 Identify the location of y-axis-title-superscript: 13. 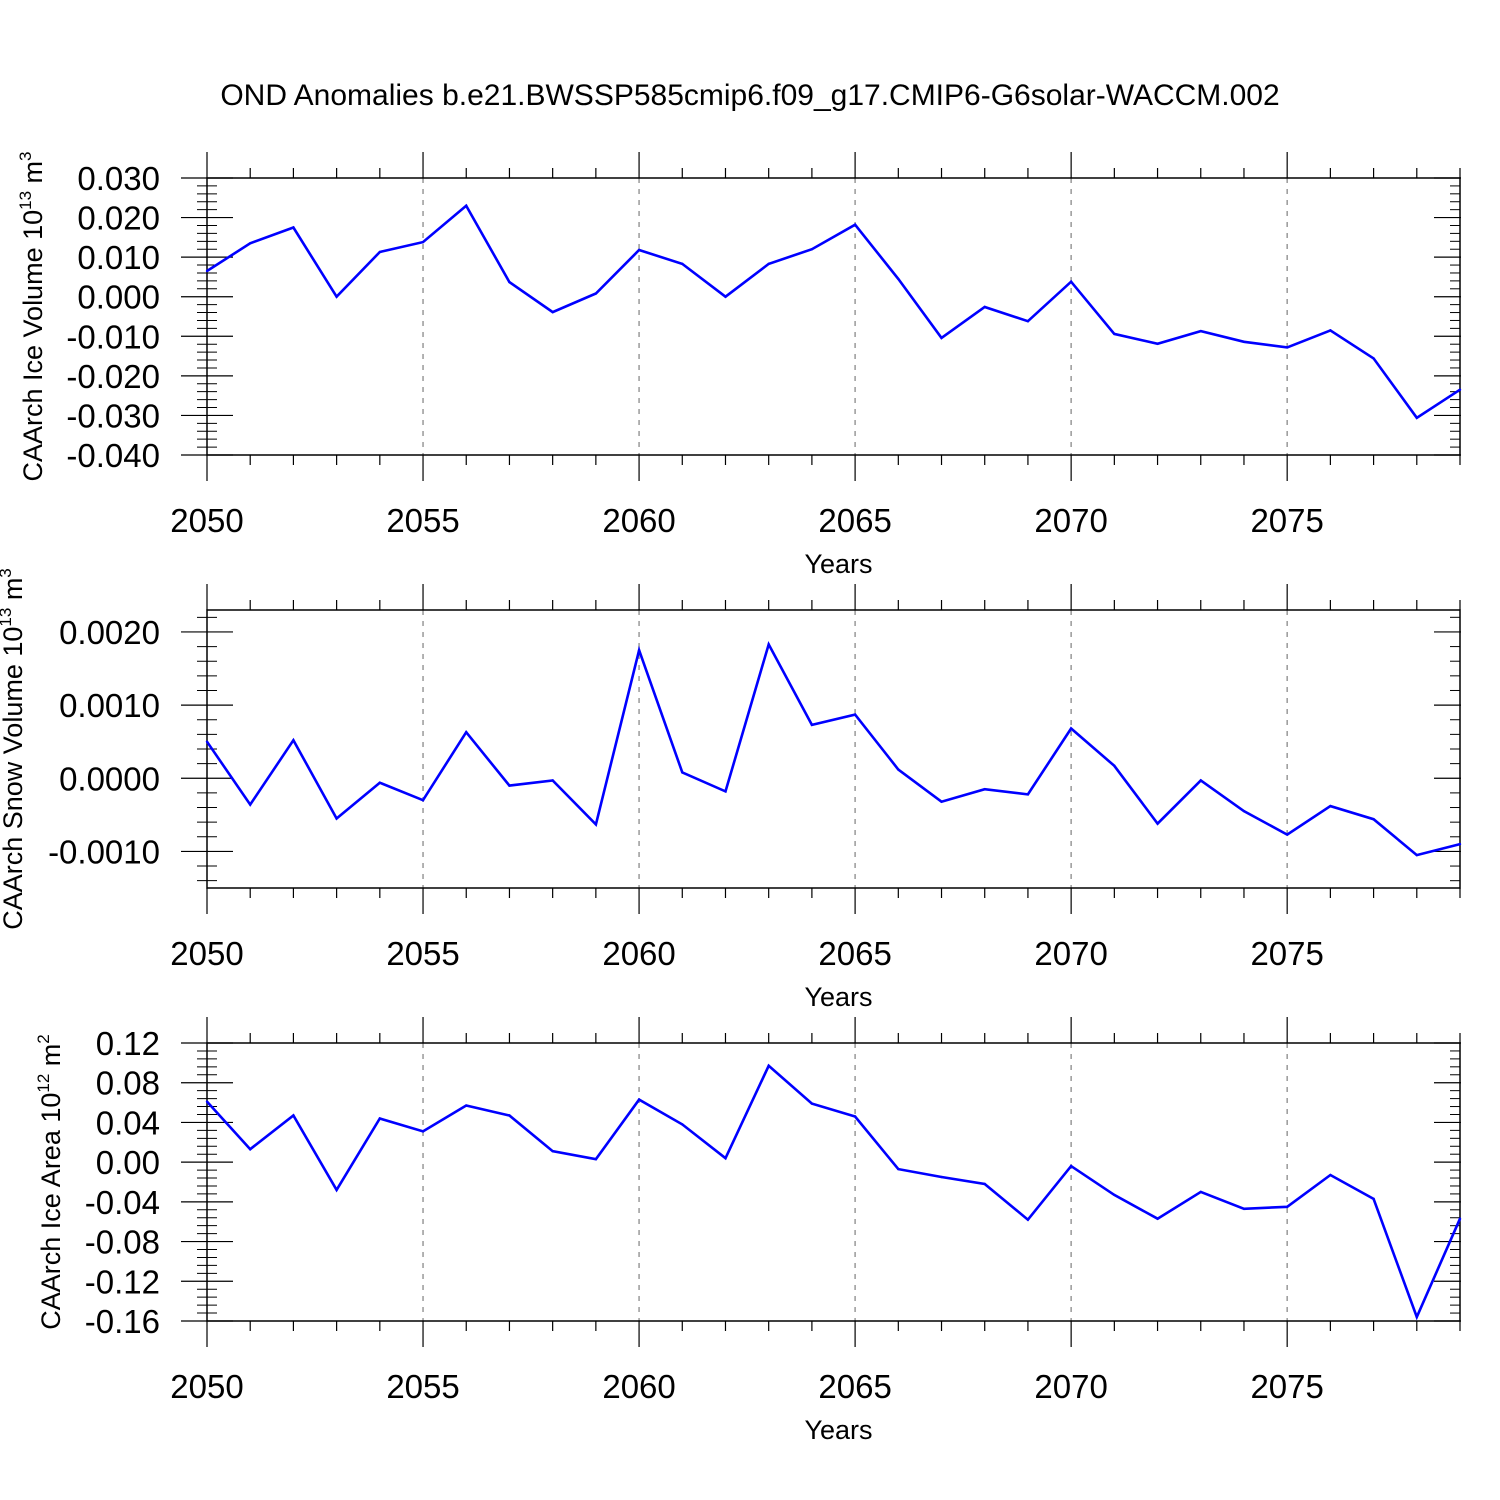
(7, 617).